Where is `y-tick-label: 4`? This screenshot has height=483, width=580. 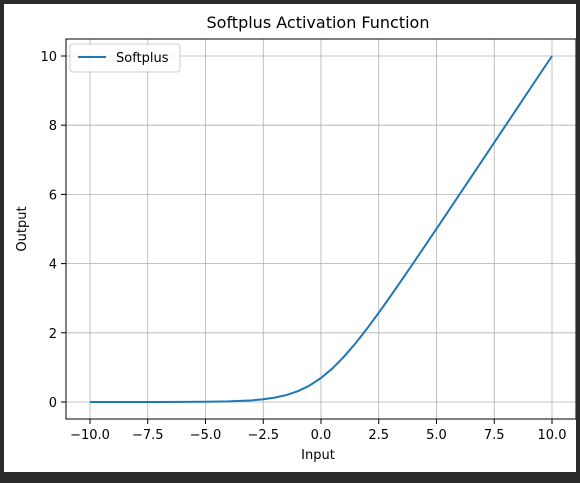 y-tick-label: 4 is located at coordinates (53, 265).